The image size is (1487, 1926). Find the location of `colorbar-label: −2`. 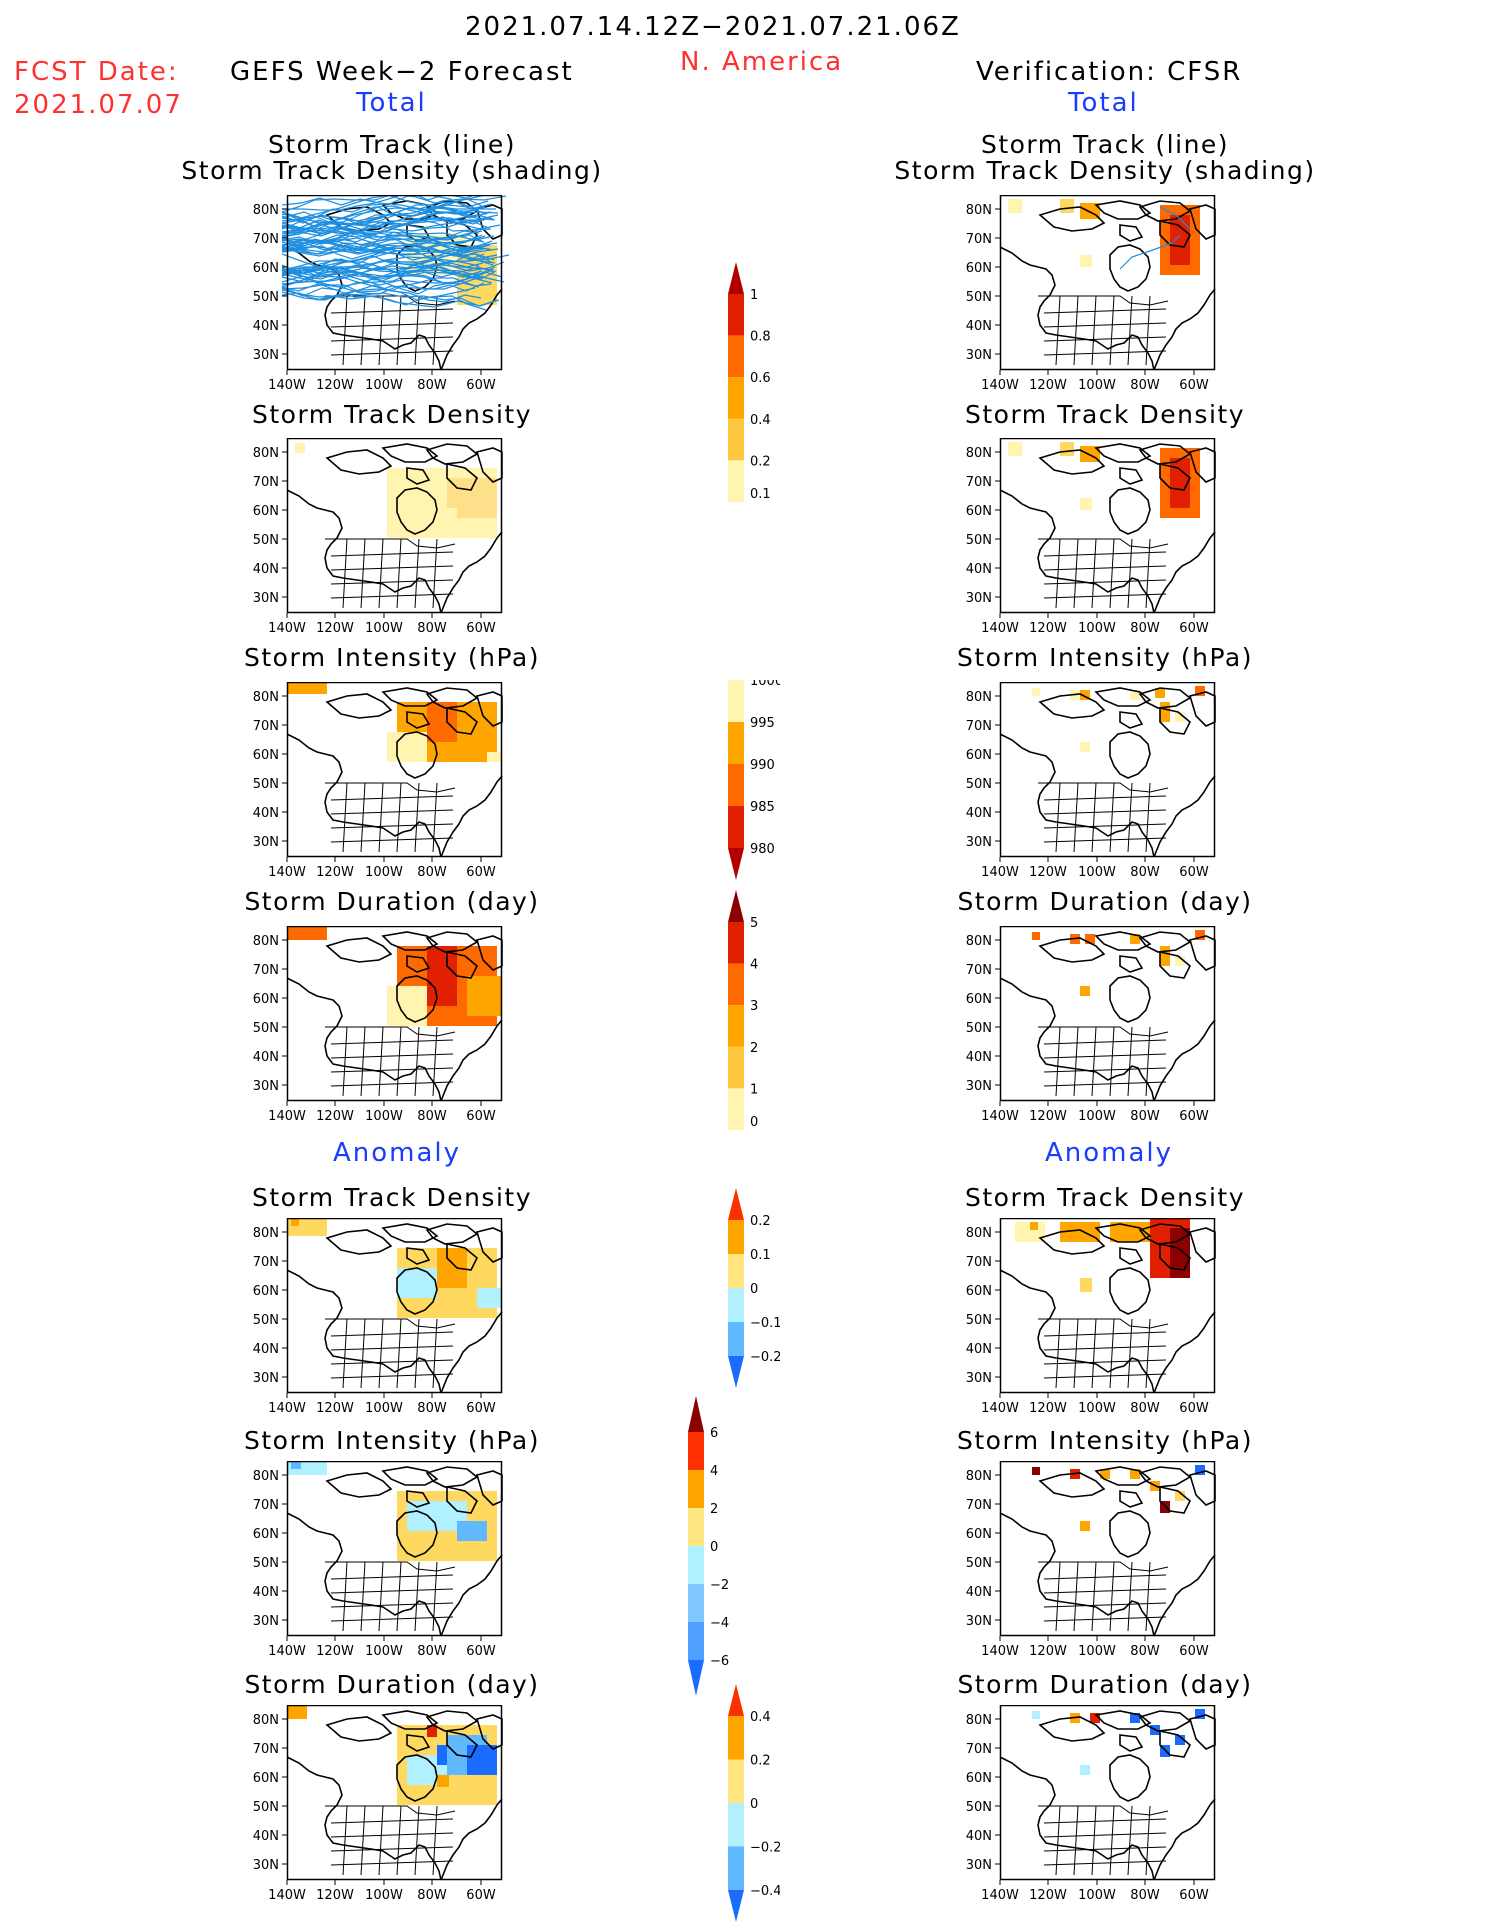

colorbar-label: −2 is located at coordinates (719, 1585).